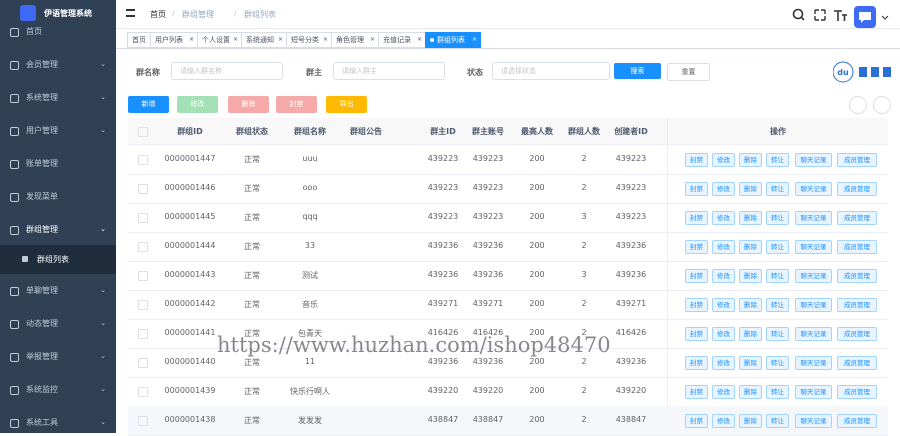 Image resolution: width=900 pixels, height=436 pixels. What do you see at coordinates (58, 229) in the screenshot?
I see `menu-item: 群组管理 ⌄` at bounding box center [58, 229].